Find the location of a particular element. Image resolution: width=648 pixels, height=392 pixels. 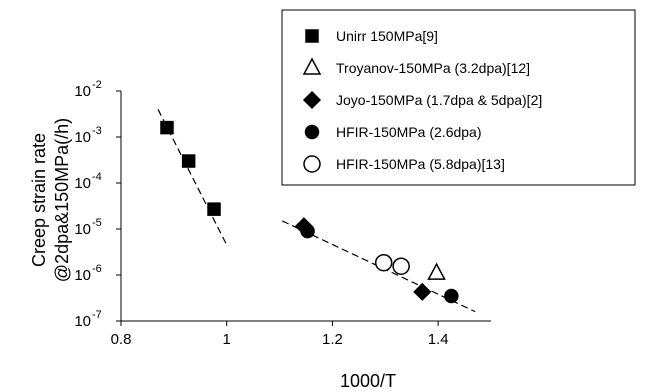

x-tick-label: 1.2 is located at coordinates (332, 339).